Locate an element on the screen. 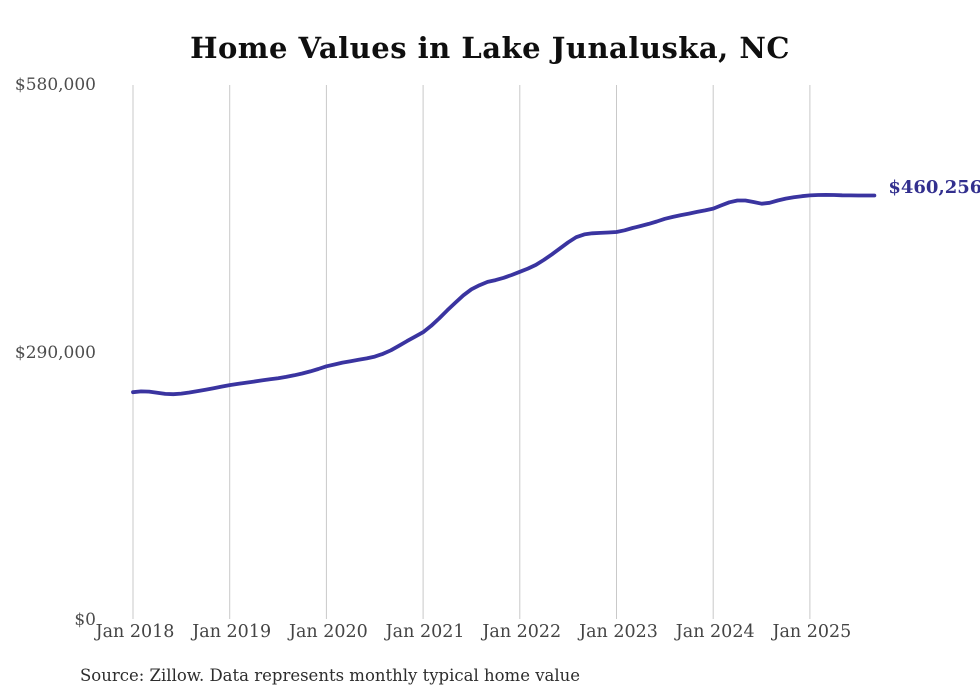 This screenshot has height=699, width=980. x-axis-tick-label: Jan 2023 is located at coordinates (618, 632).